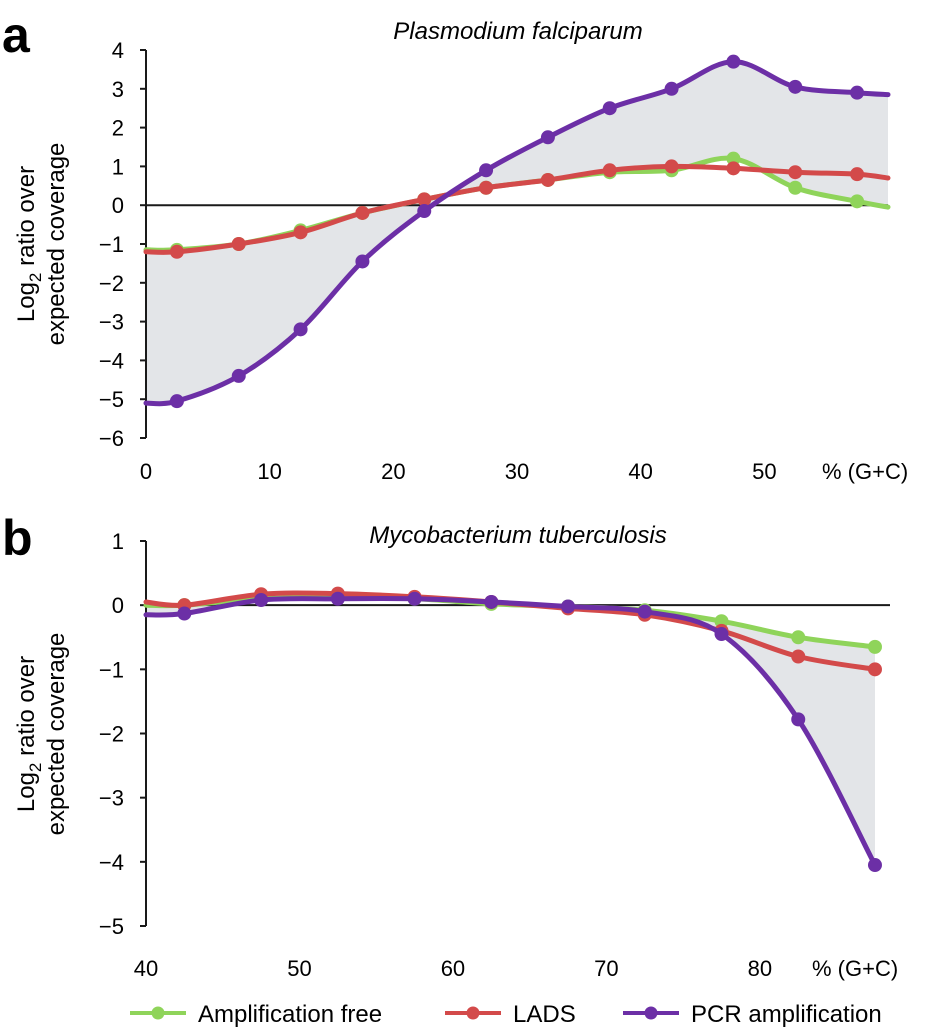  What do you see at coordinates (118, 128) in the screenshot?
I see `panel-a-y-tick-label: 2` at bounding box center [118, 128].